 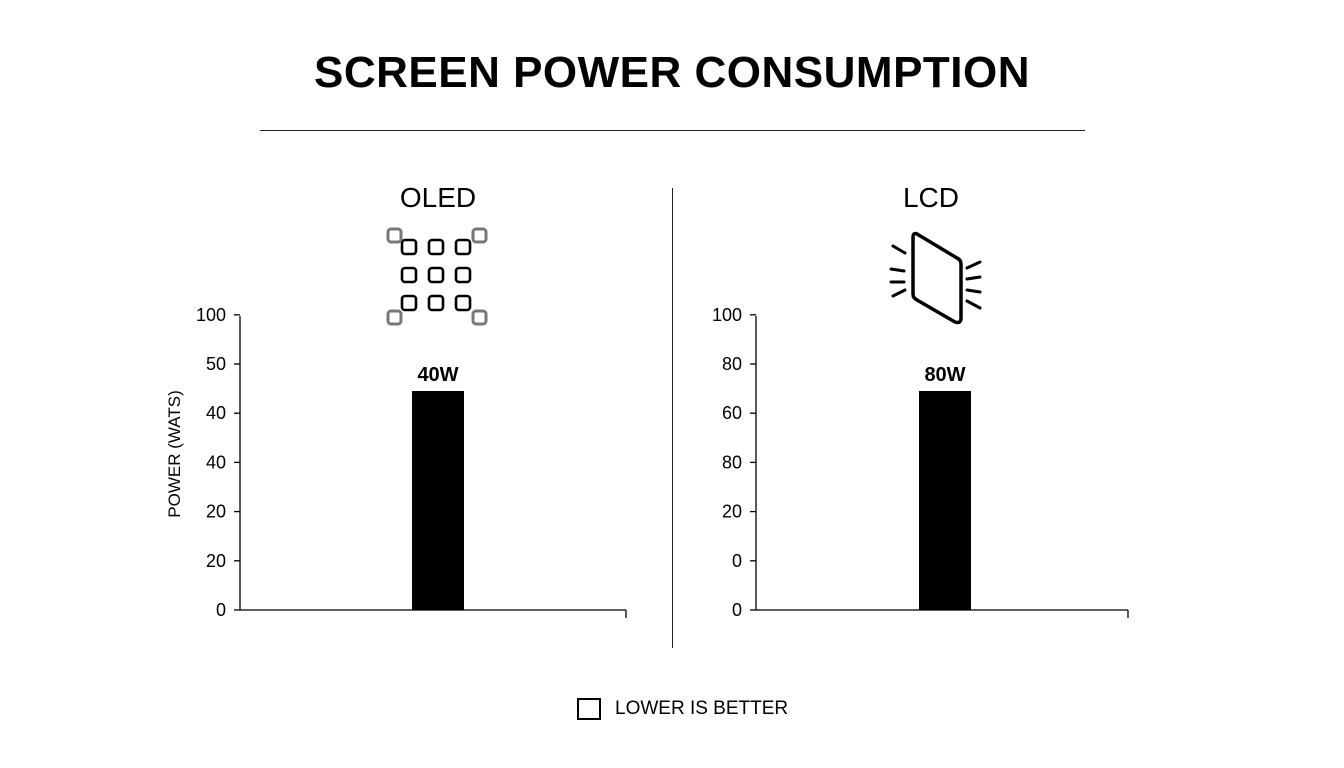 I want to click on lcd-y-tick-label: 20, so click(x=732, y=512).